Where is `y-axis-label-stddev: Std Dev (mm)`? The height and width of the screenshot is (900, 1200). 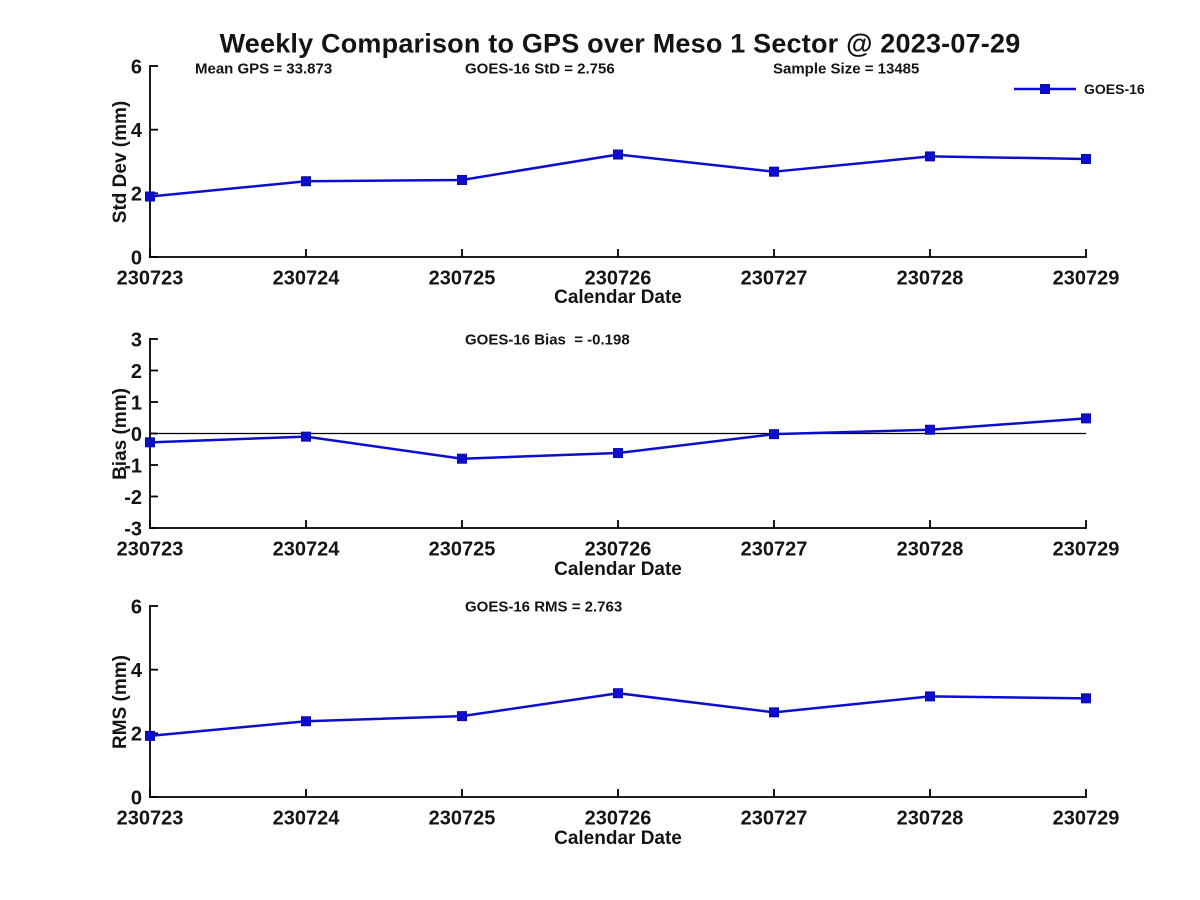
y-axis-label-stddev: Std Dev (mm) is located at coordinates (120, 162).